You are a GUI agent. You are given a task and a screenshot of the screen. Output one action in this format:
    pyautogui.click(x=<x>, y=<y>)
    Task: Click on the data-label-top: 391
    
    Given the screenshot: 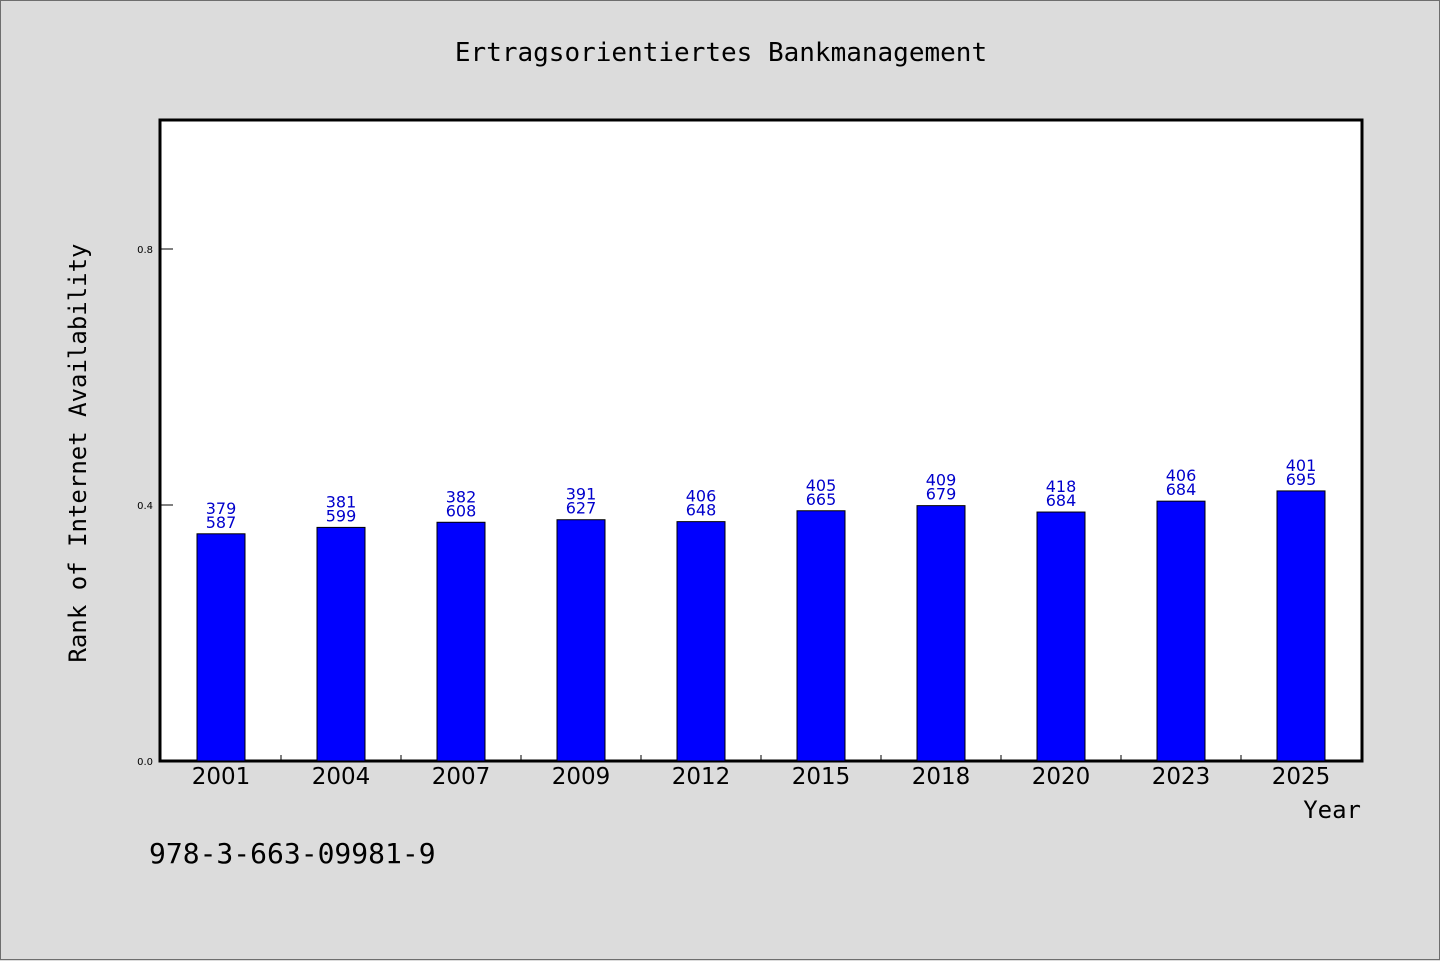 What is the action you would take?
    pyautogui.click(x=581, y=494)
    